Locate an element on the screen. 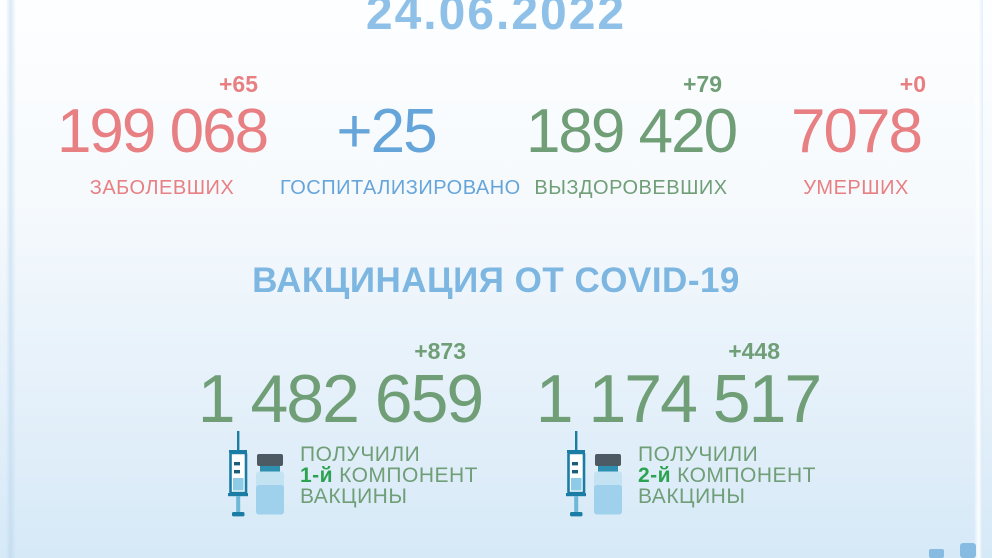 This screenshot has width=992, height=558. vaccination-title: ВАКЦИНАЦИЯ ОТ COVID-19 is located at coordinates (496, 280).